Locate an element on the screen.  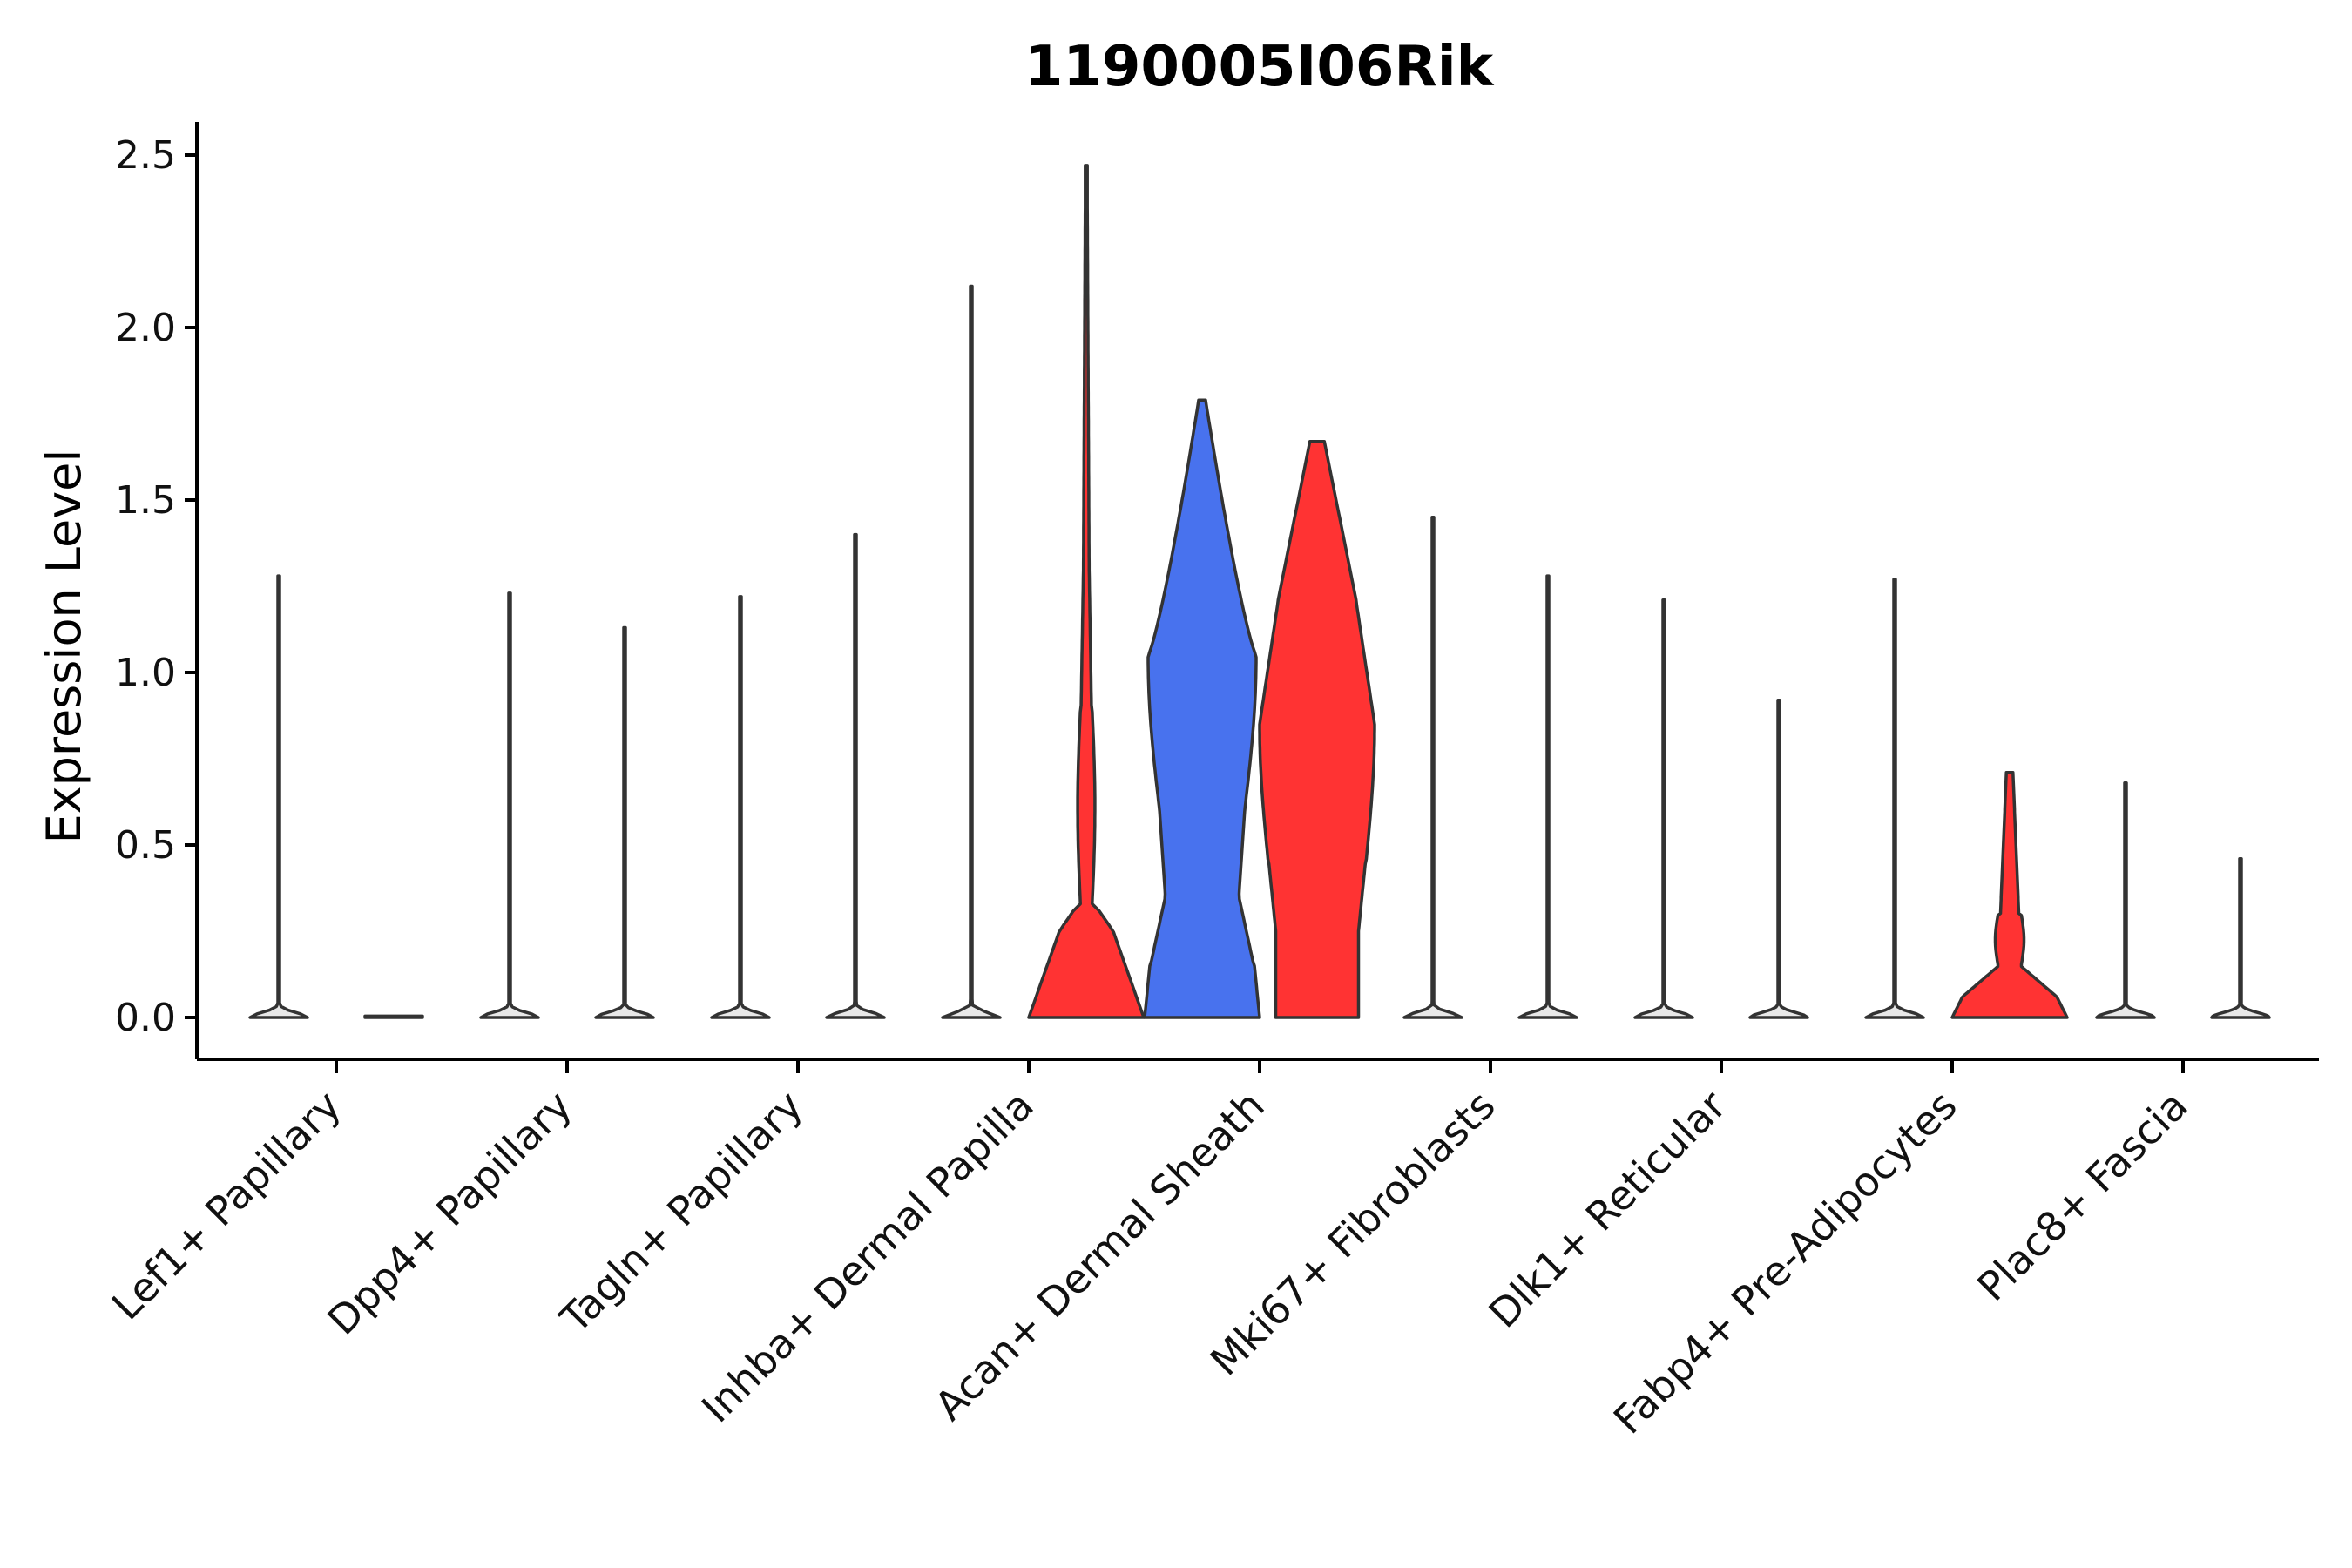
y-tick-label: 0.0 is located at coordinates (145, 1018).